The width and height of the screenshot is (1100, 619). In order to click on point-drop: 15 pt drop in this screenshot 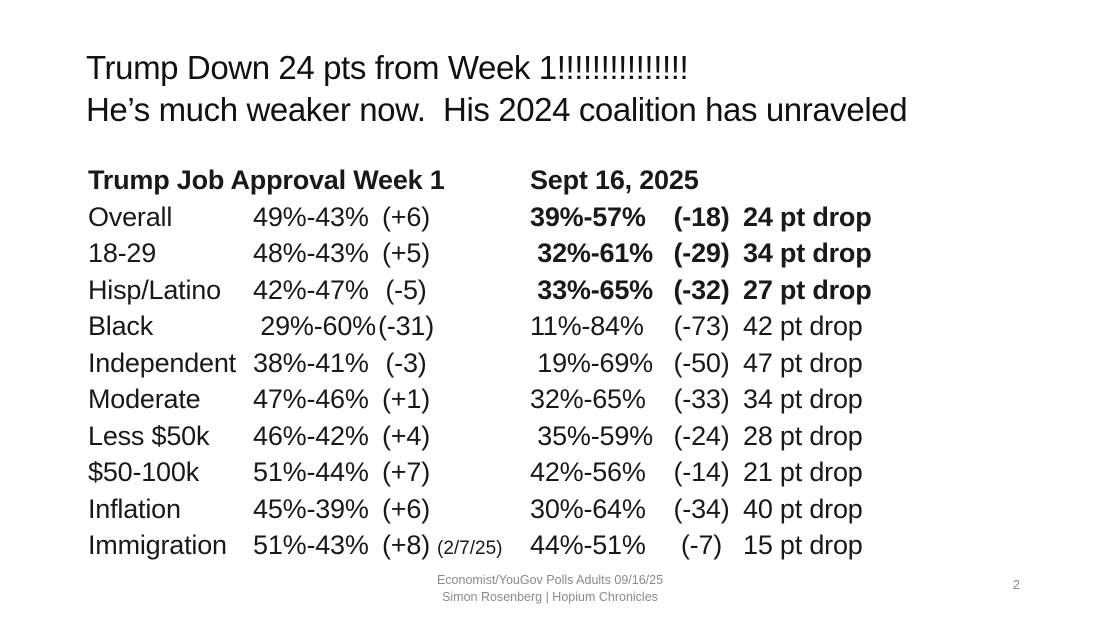, I will do `click(803, 545)`.